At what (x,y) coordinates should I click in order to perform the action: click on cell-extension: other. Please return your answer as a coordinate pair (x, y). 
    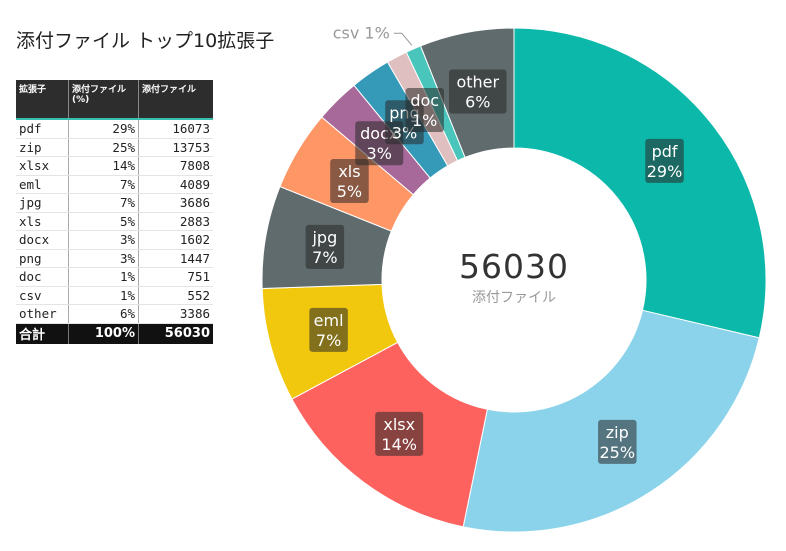
    Looking at the image, I should click on (42, 314).